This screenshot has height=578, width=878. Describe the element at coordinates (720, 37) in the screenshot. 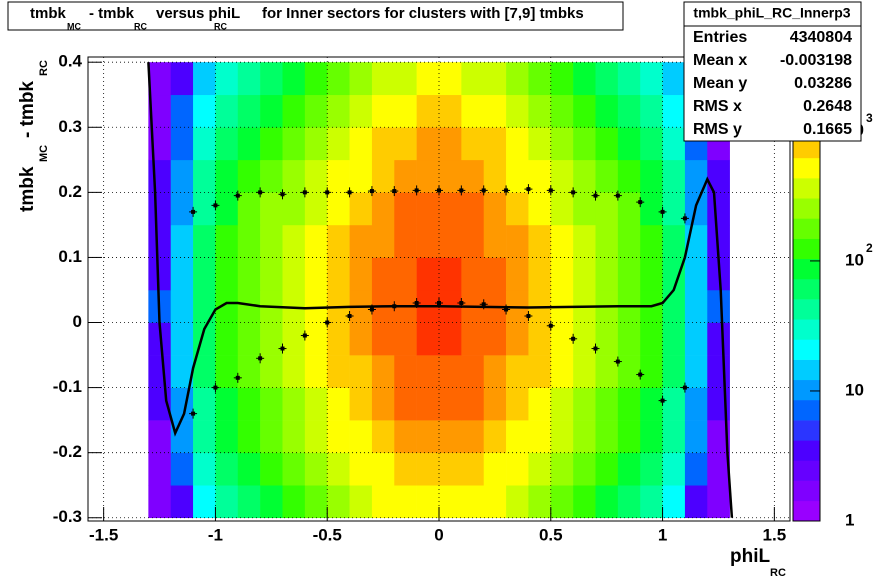

I see `stats-label: Entries` at that location.